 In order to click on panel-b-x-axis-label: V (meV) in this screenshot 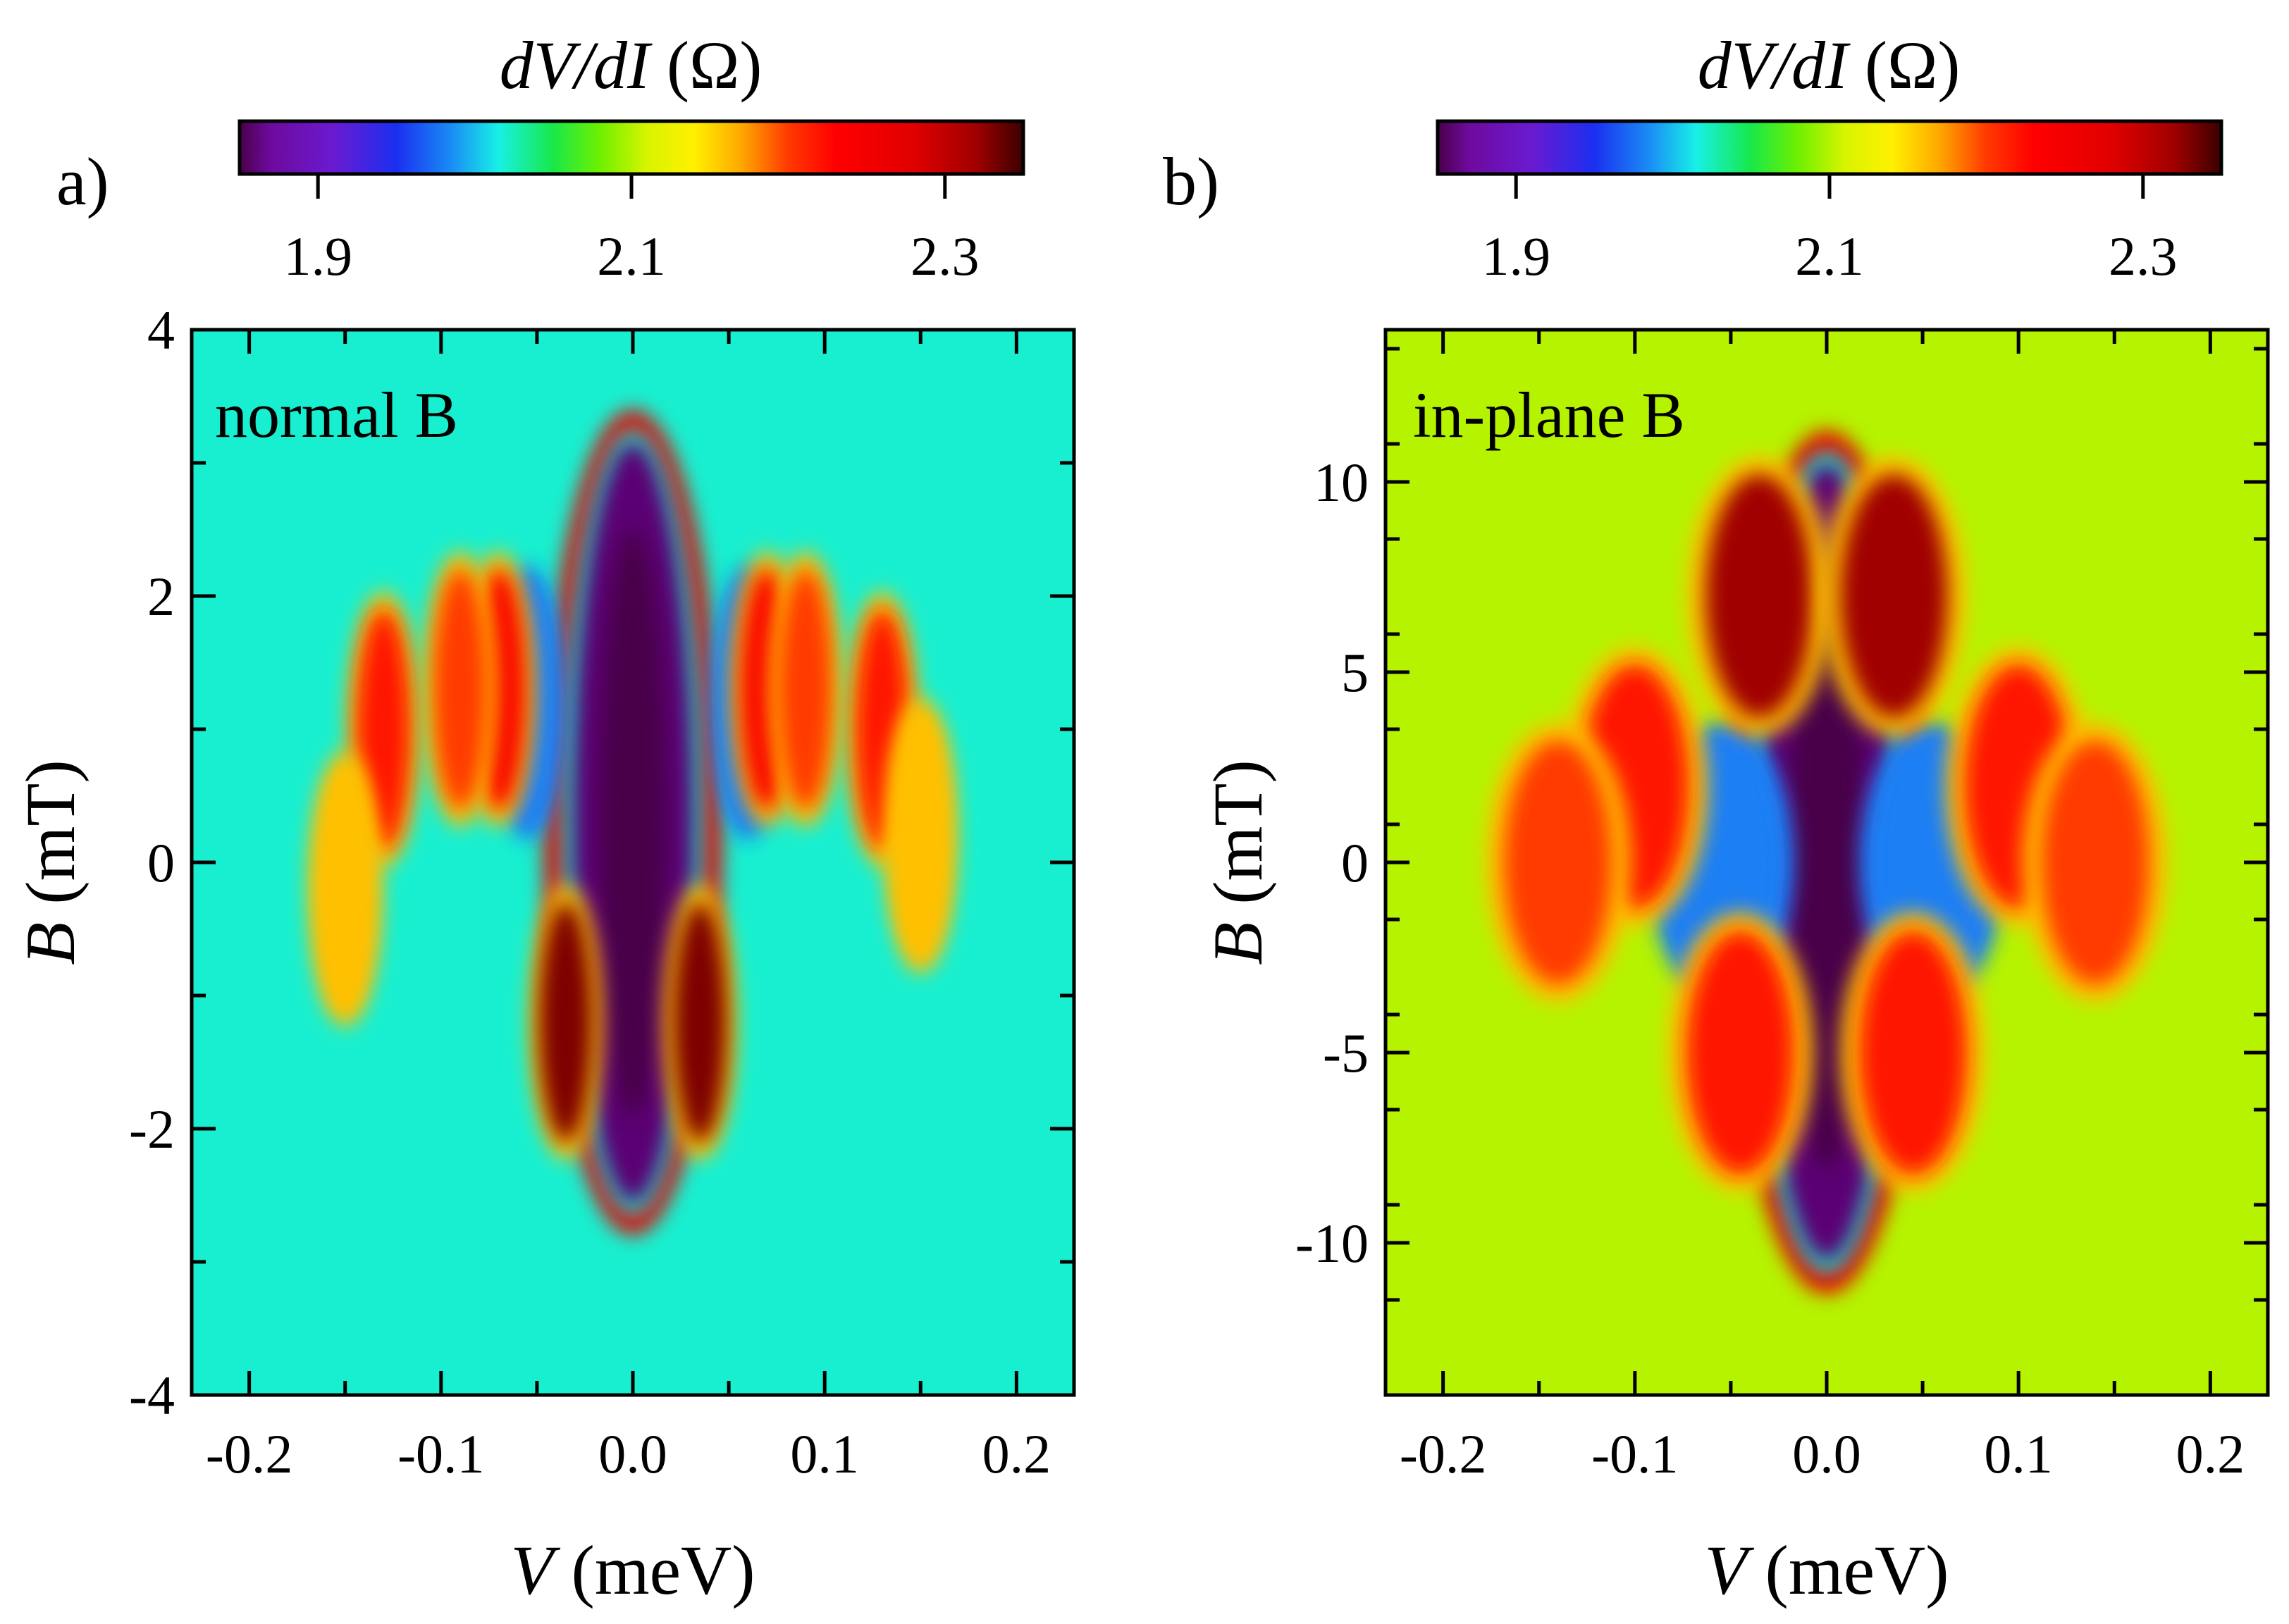, I will do `click(1826, 1570)`.